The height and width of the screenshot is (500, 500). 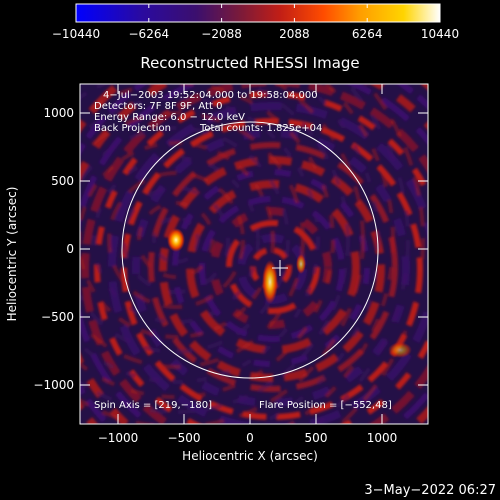 What do you see at coordinates (149, 34) in the screenshot?
I see `colorbar-label-2: −6264` at bounding box center [149, 34].